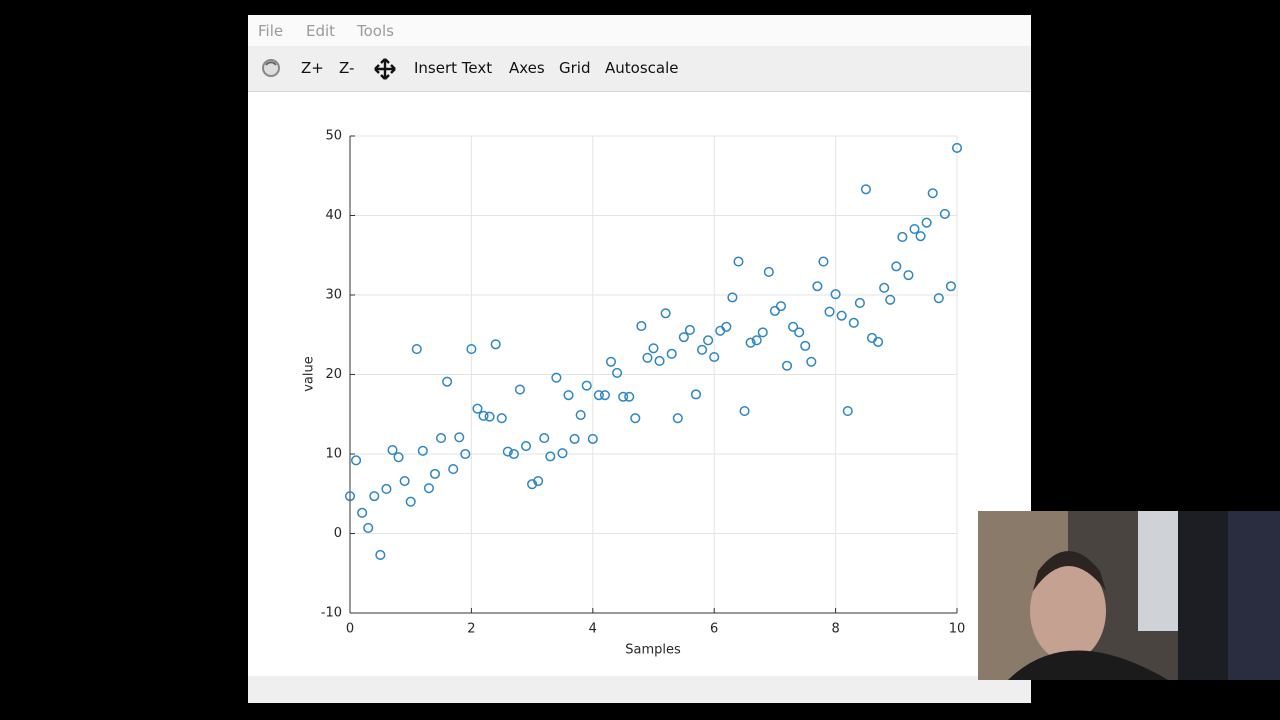 The image size is (1280, 720). I want to click on y-tick-label: 20, so click(333, 374).